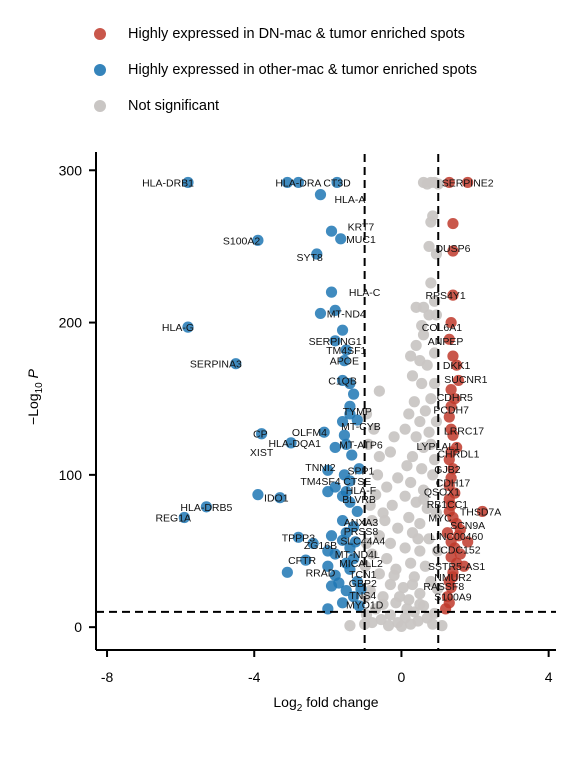 This screenshot has height=768, width=576. What do you see at coordinates (365, 605) in the screenshot?
I see `gene-label: MYO1D` at bounding box center [365, 605].